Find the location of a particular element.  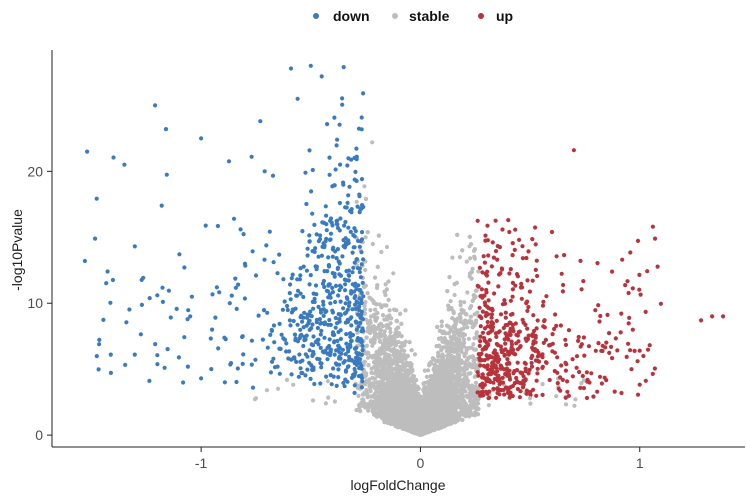

legend-marker-down is located at coordinates (316, 16).